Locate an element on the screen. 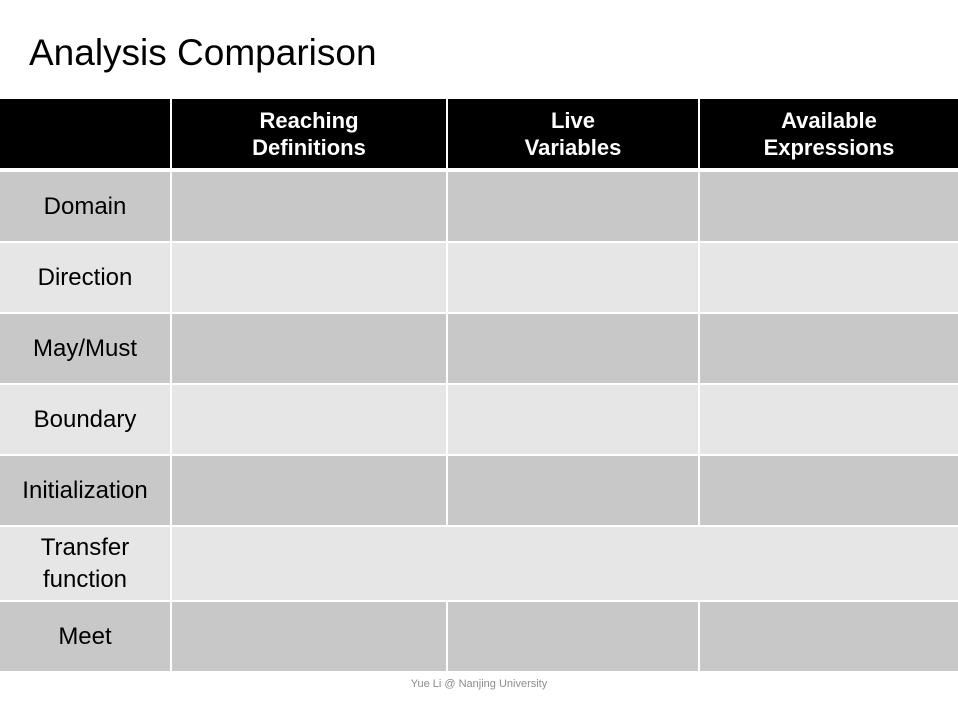  header-live-variables: Live Variables is located at coordinates (572, 135).